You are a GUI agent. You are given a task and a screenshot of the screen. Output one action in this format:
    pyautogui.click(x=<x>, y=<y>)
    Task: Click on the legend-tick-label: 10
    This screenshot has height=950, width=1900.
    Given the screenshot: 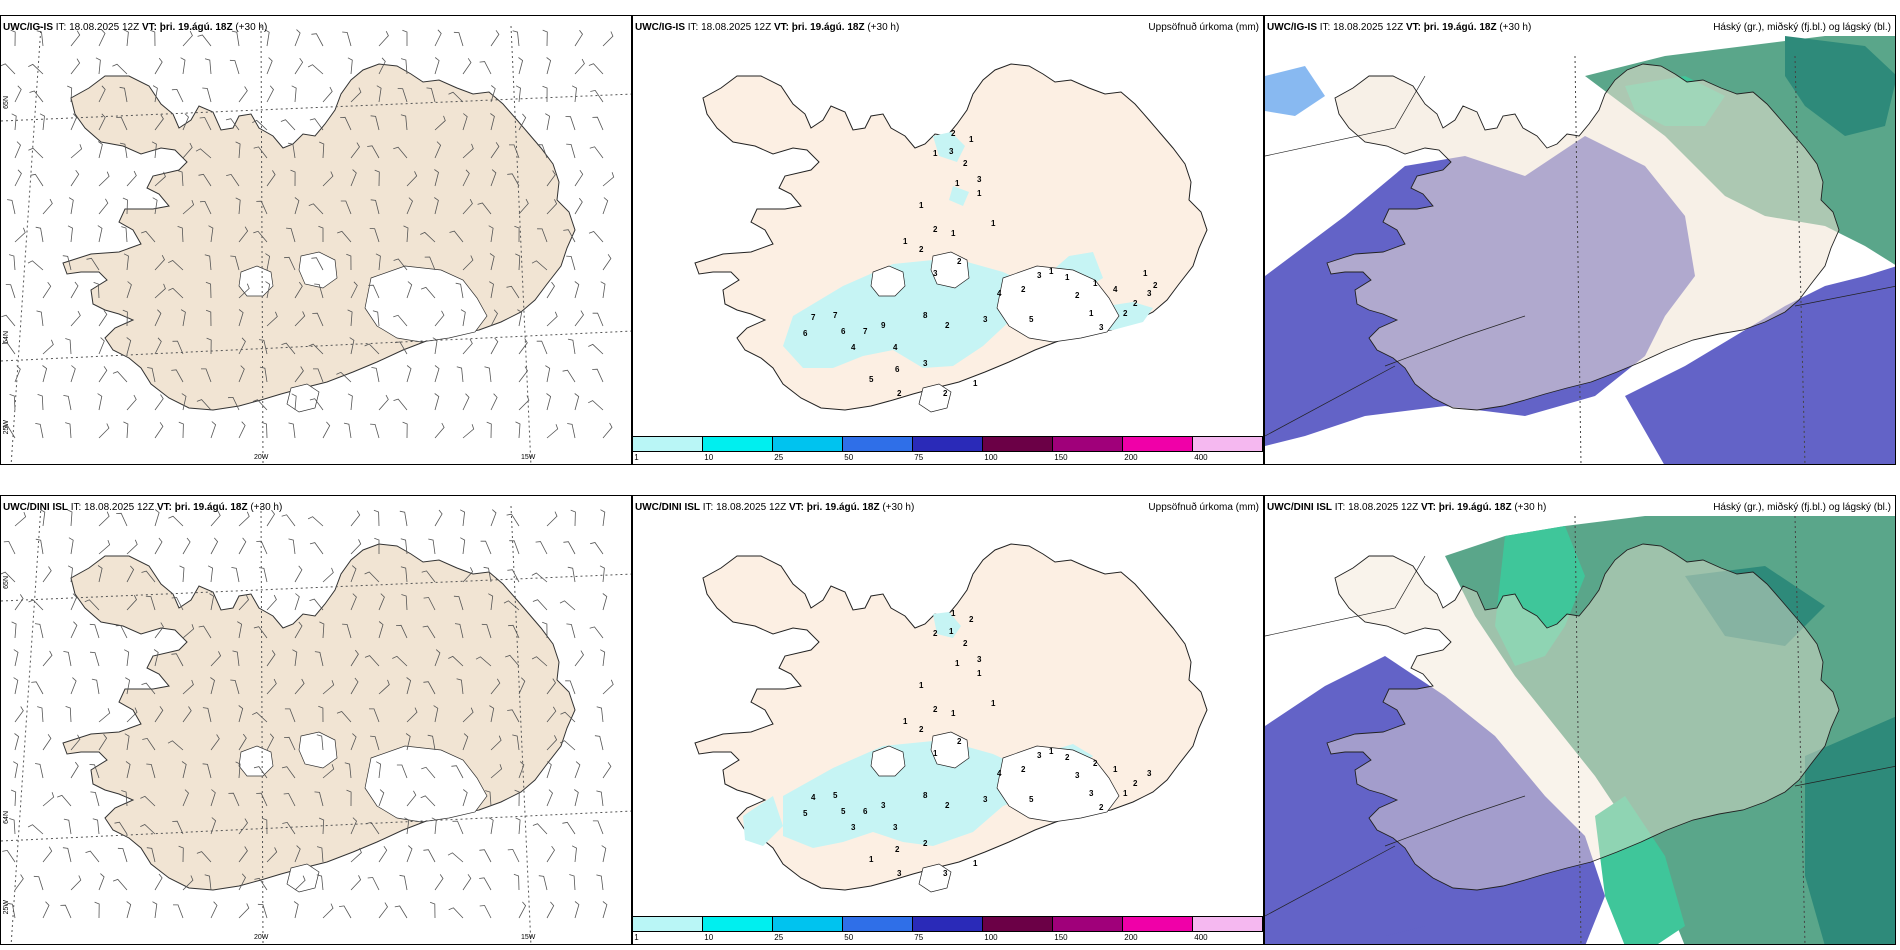 What is the action you would take?
    pyautogui.click(x=709, y=937)
    